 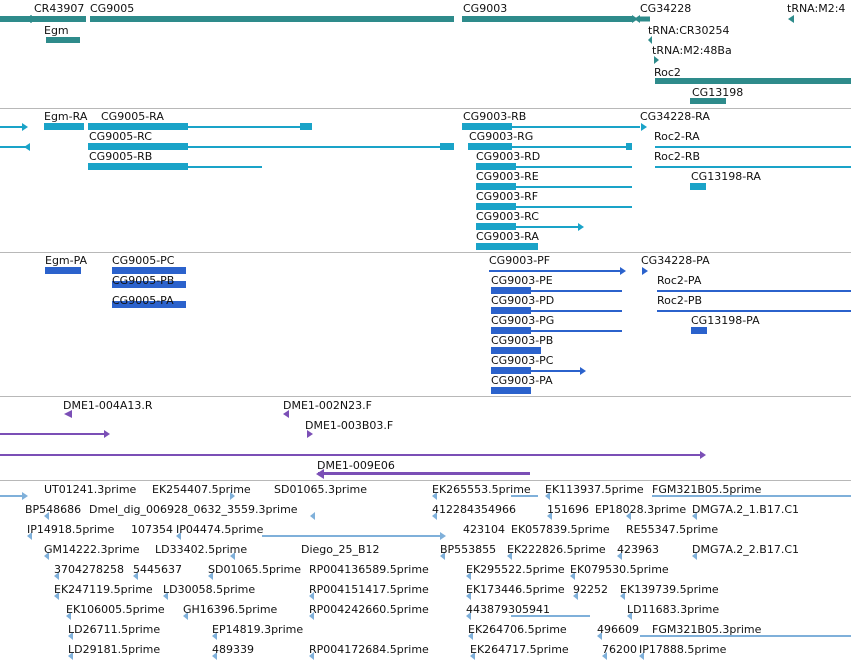 I want to click on gene-label: CG9005, so click(x=112, y=8).